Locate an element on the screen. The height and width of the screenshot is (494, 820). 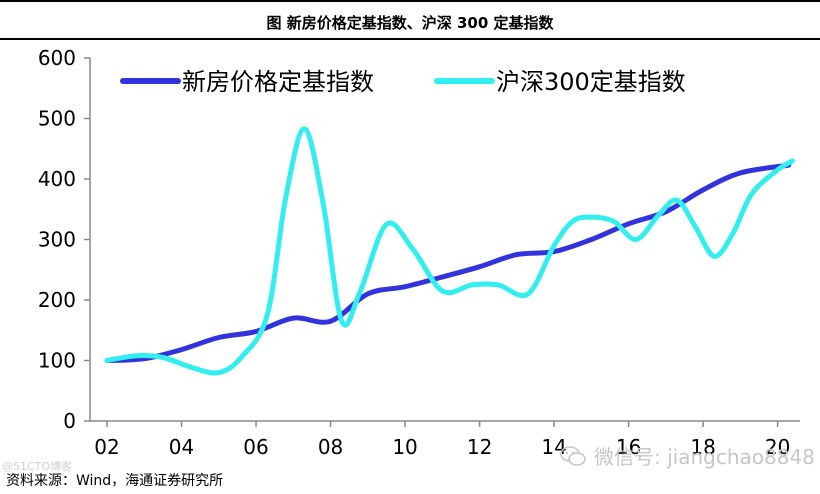
x-tick-label: 04 is located at coordinates (181, 447).